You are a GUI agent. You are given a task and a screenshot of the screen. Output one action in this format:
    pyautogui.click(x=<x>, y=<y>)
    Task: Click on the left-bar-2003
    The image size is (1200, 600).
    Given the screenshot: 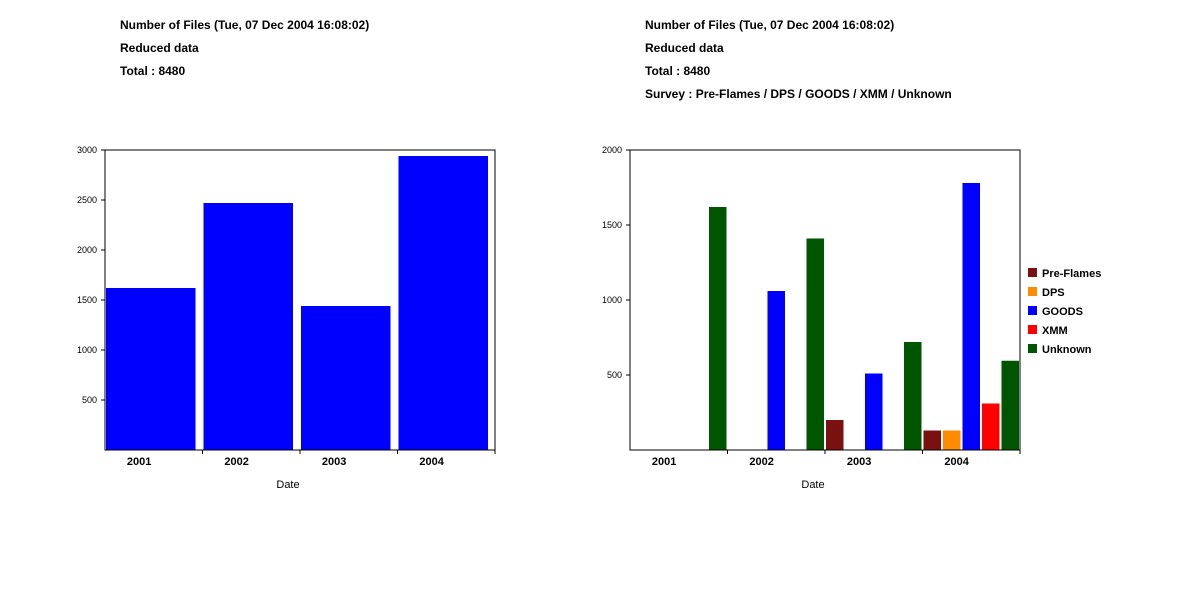 What is the action you would take?
    pyautogui.click(x=346, y=378)
    